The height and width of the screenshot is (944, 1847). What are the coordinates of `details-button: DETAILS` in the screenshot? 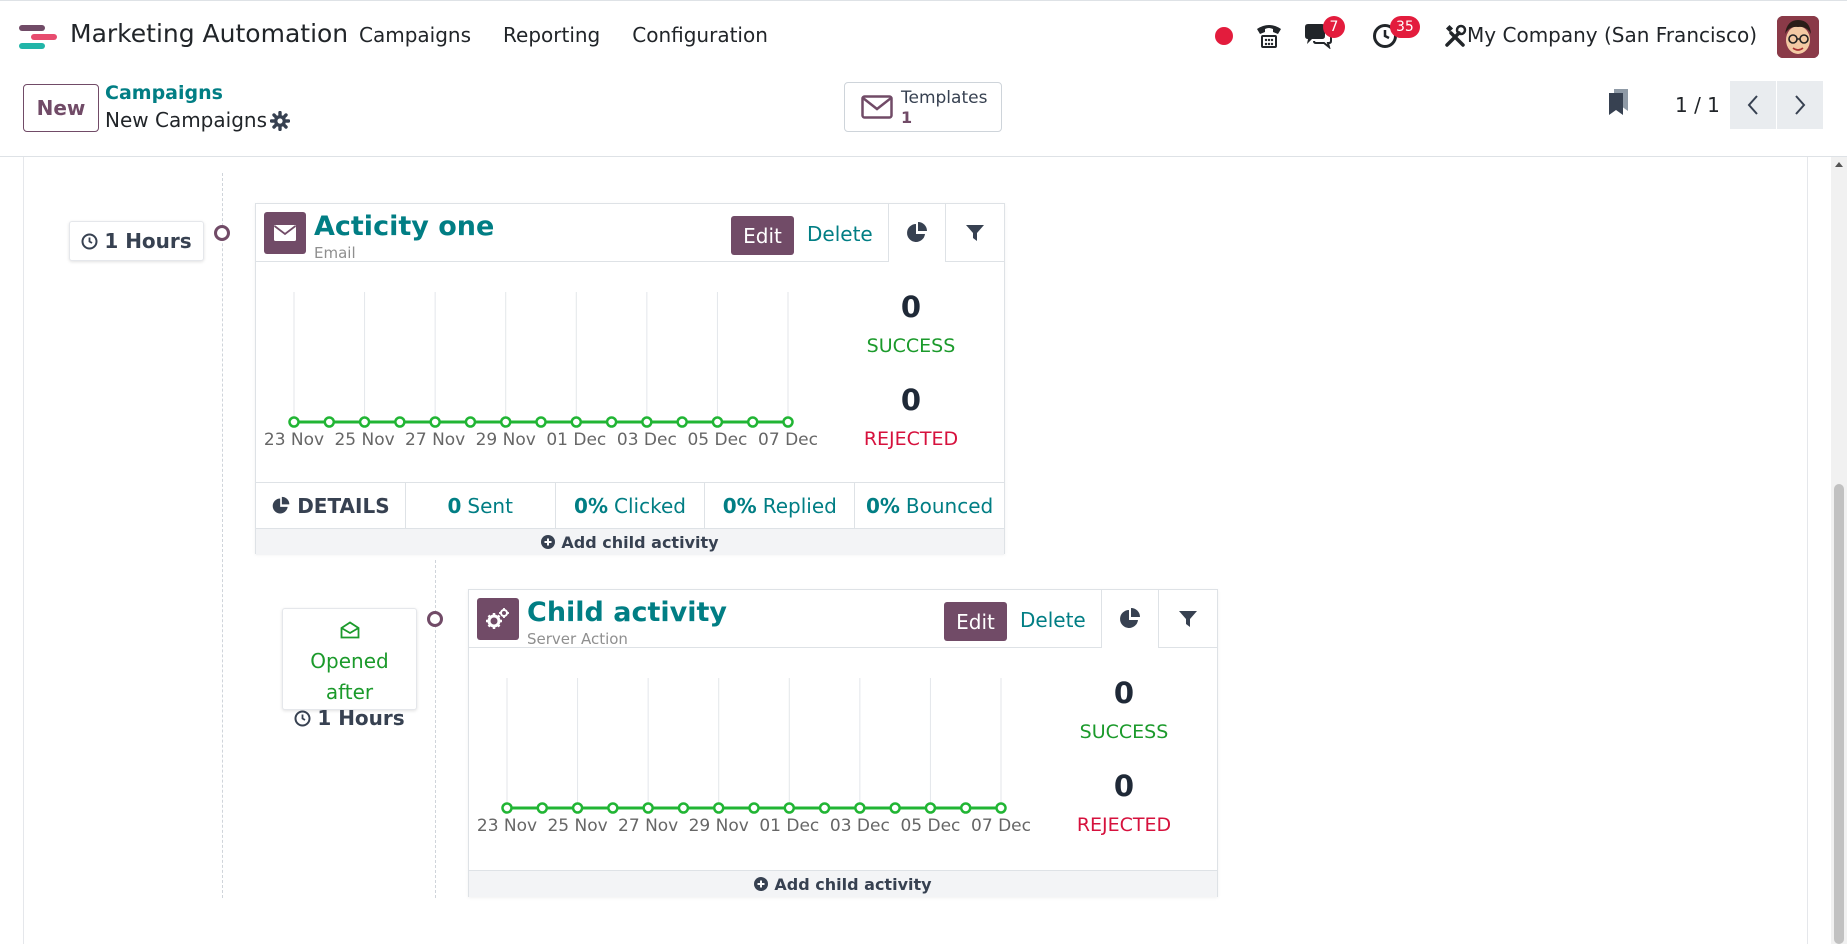 It's located at (331, 505).